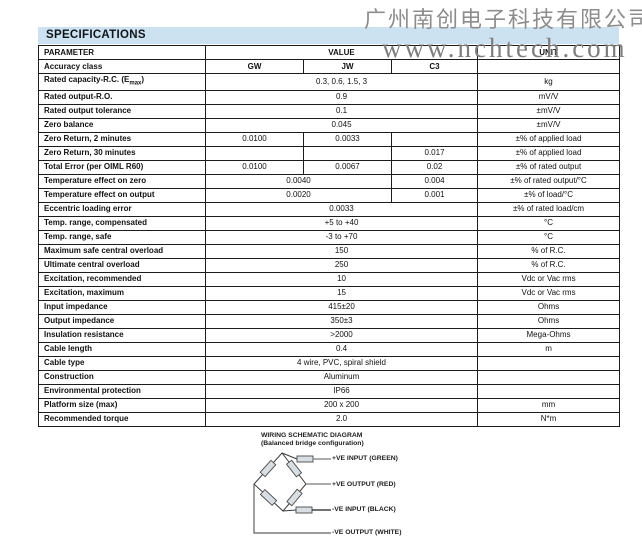 This screenshot has width=642, height=553. What do you see at coordinates (122, 363) in the screenshot?
I see `parameter-cell: Cable type` at bounding box center [122, 363].